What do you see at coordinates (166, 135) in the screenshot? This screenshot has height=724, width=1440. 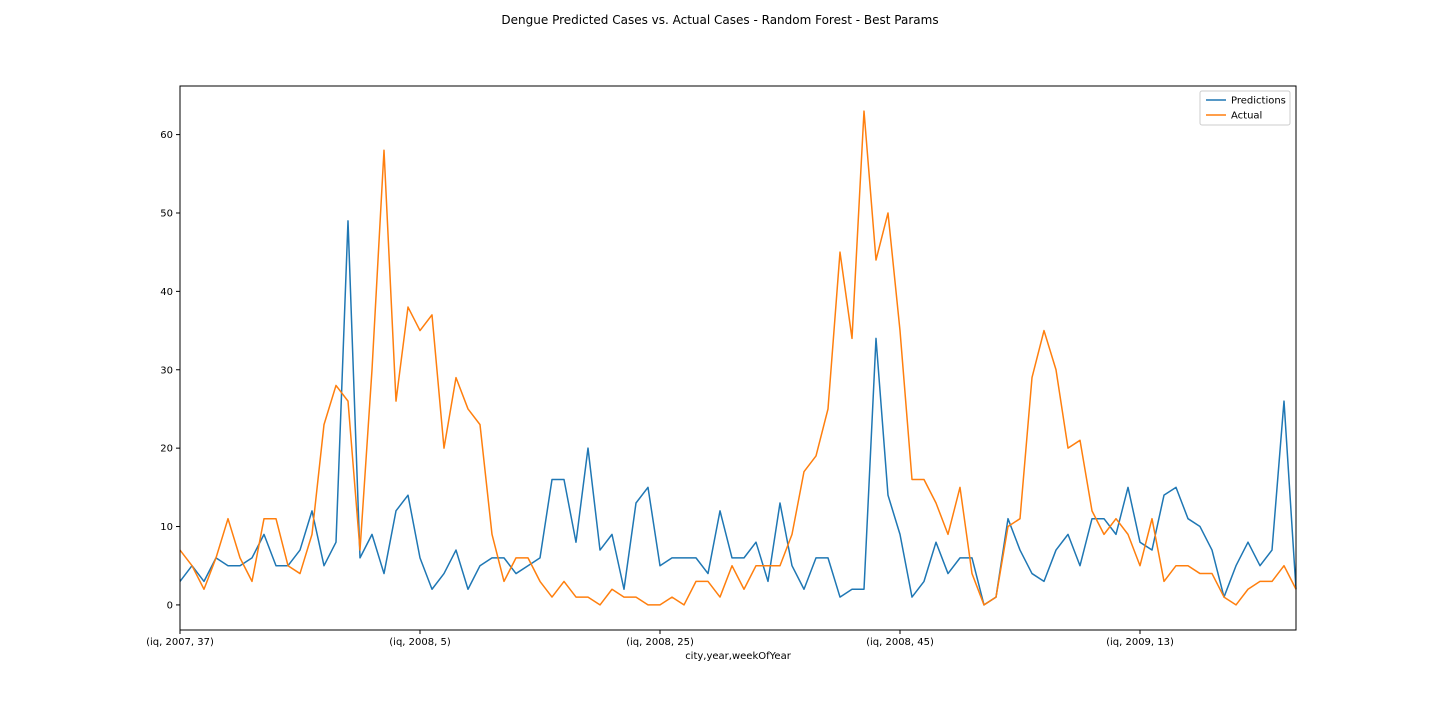 I see `y-tick-label: 60` at bounding box center [166, 135].